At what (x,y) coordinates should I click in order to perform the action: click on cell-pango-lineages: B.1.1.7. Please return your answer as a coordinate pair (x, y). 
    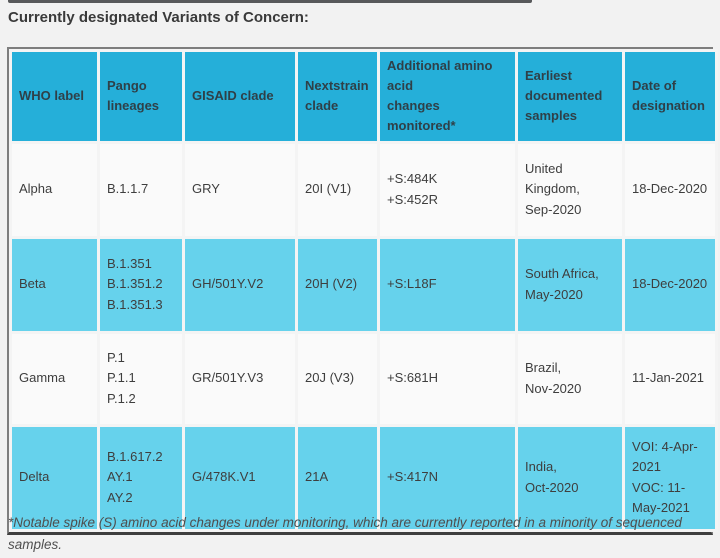
    Looking at the image, I should click on (141, 189).